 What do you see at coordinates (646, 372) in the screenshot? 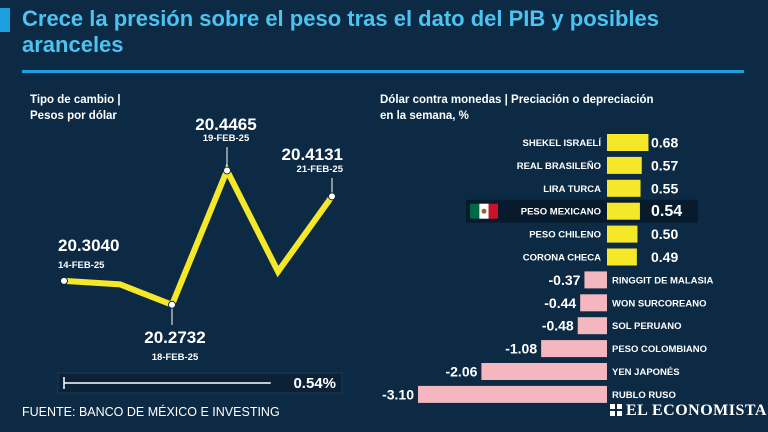
I see `bar-category-label: YEN JAPONÉS` at bounding box center [646, 372].